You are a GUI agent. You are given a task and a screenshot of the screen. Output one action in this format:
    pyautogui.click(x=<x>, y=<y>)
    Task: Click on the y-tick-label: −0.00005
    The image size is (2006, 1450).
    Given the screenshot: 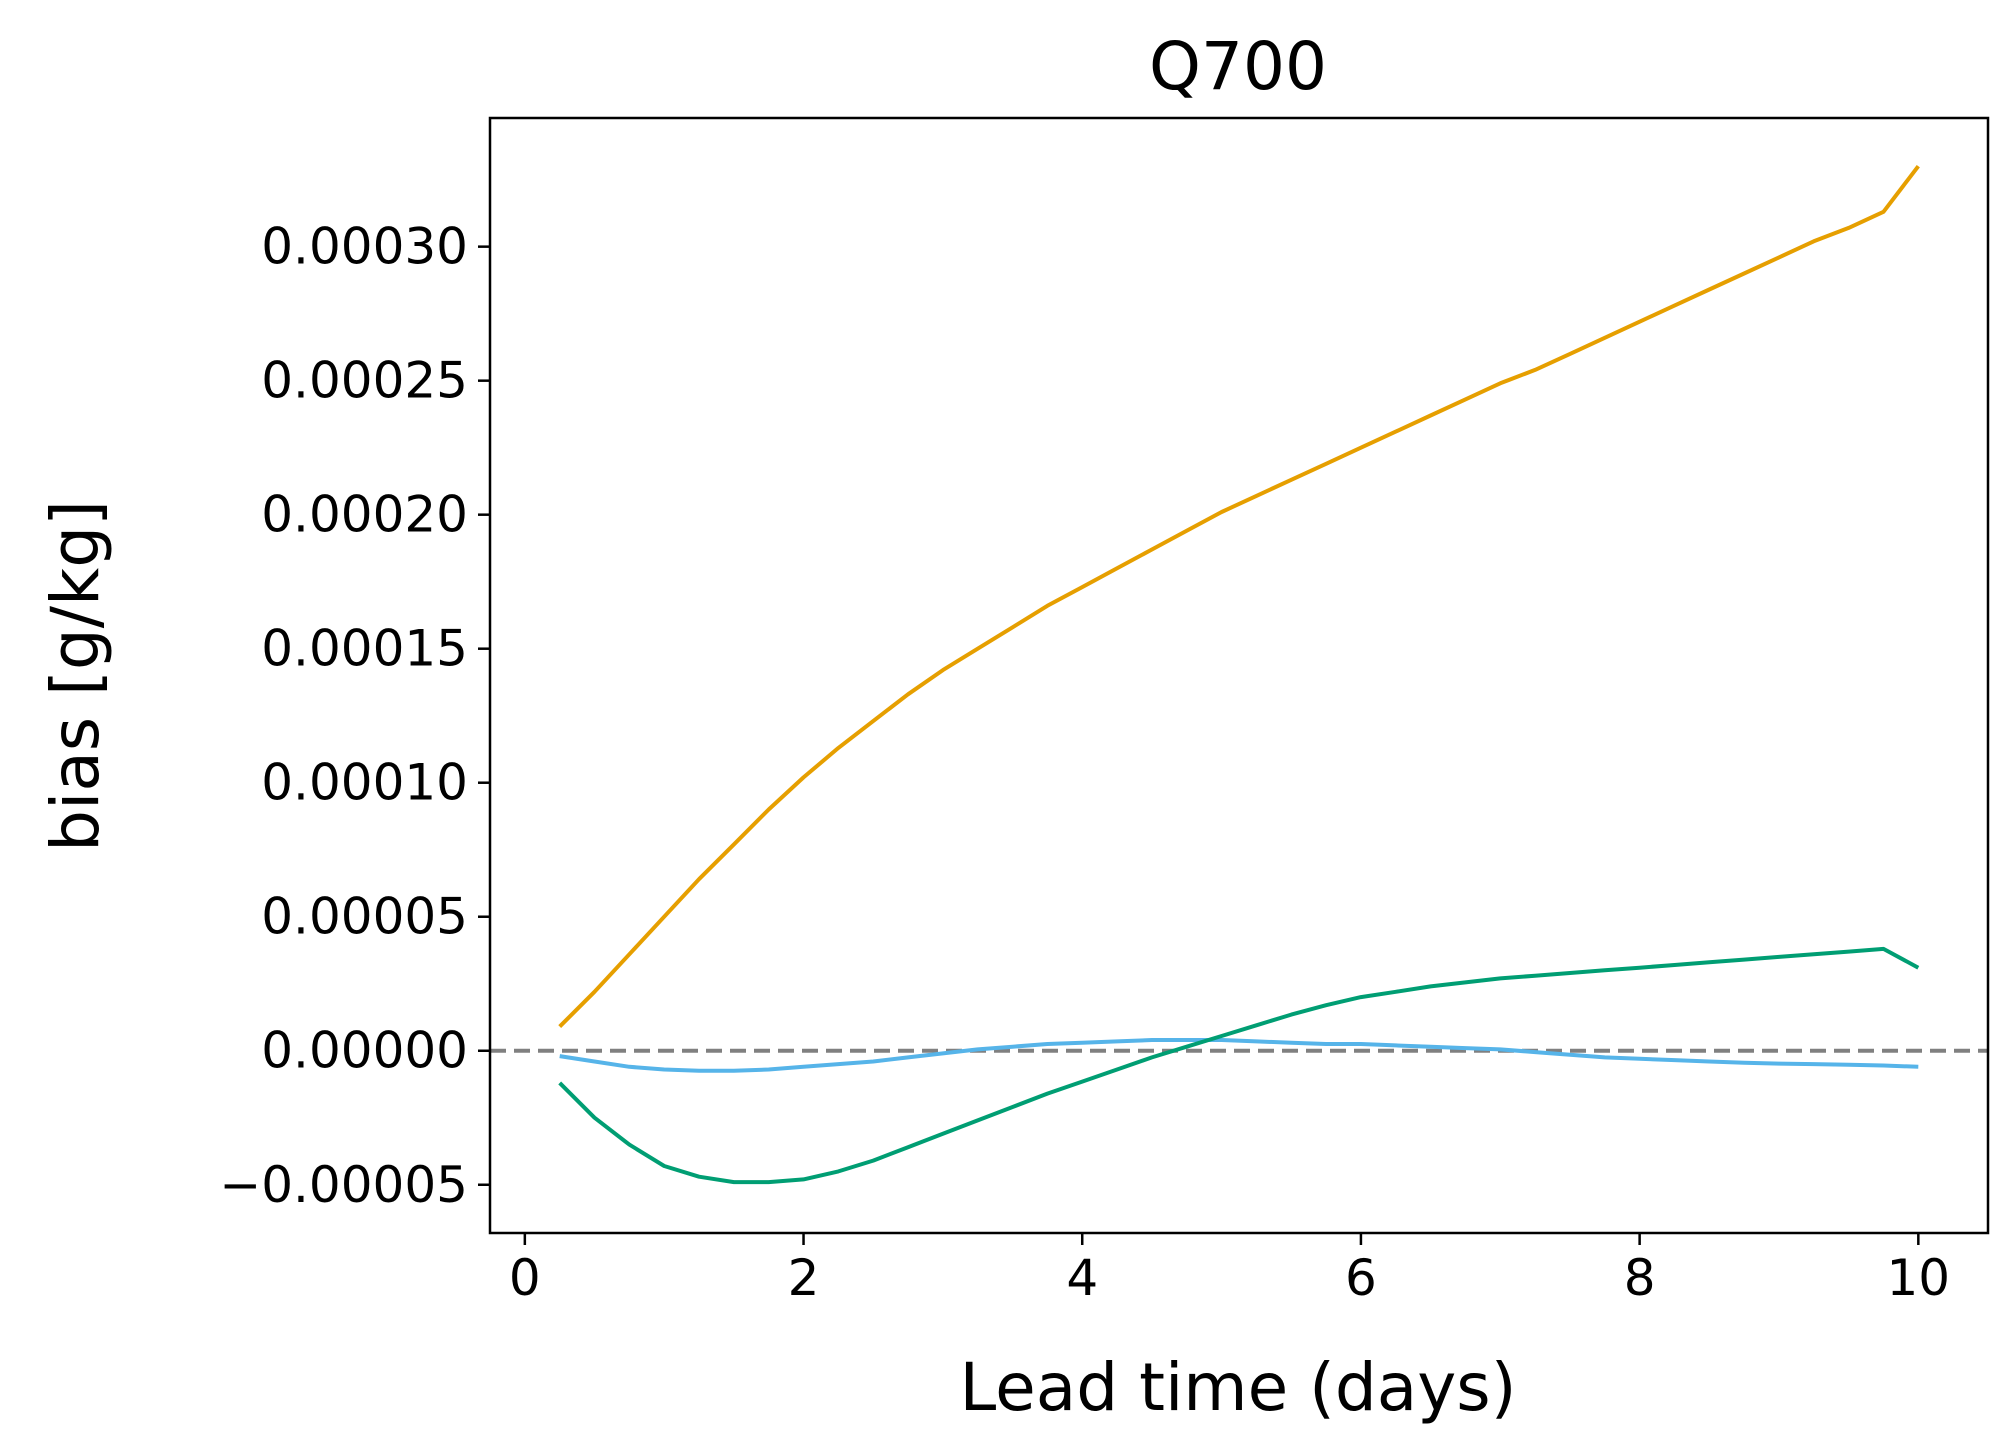 What is the action you would take?
    pyautogui.click(x=343, y=1185)
    